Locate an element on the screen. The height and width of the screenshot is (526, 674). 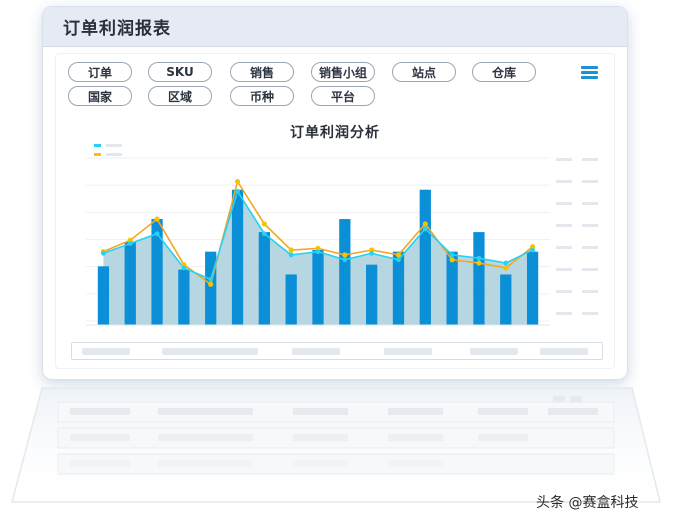
filter-chip-sales-team: 销售小组 is located at coordinates (343, 72).